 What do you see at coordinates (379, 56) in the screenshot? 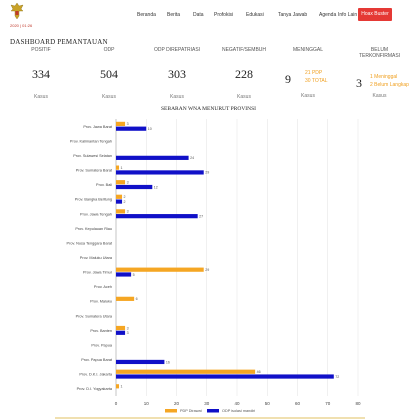
I see `stat-label: TERKONFIRMASI` at bounding box center [379, 56].